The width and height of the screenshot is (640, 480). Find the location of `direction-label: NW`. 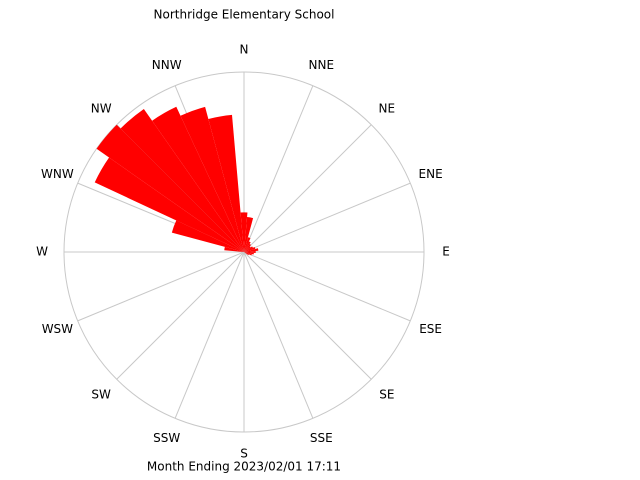

direction-label: NW is located at coordinates (101, 109).